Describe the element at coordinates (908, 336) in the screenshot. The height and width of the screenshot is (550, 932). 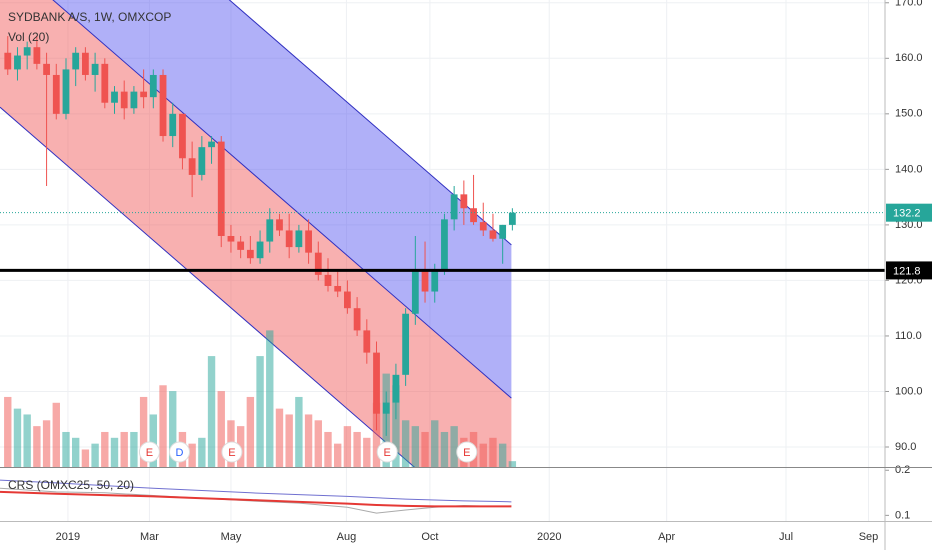
I see `y-tick-label: 110.0` at that location.